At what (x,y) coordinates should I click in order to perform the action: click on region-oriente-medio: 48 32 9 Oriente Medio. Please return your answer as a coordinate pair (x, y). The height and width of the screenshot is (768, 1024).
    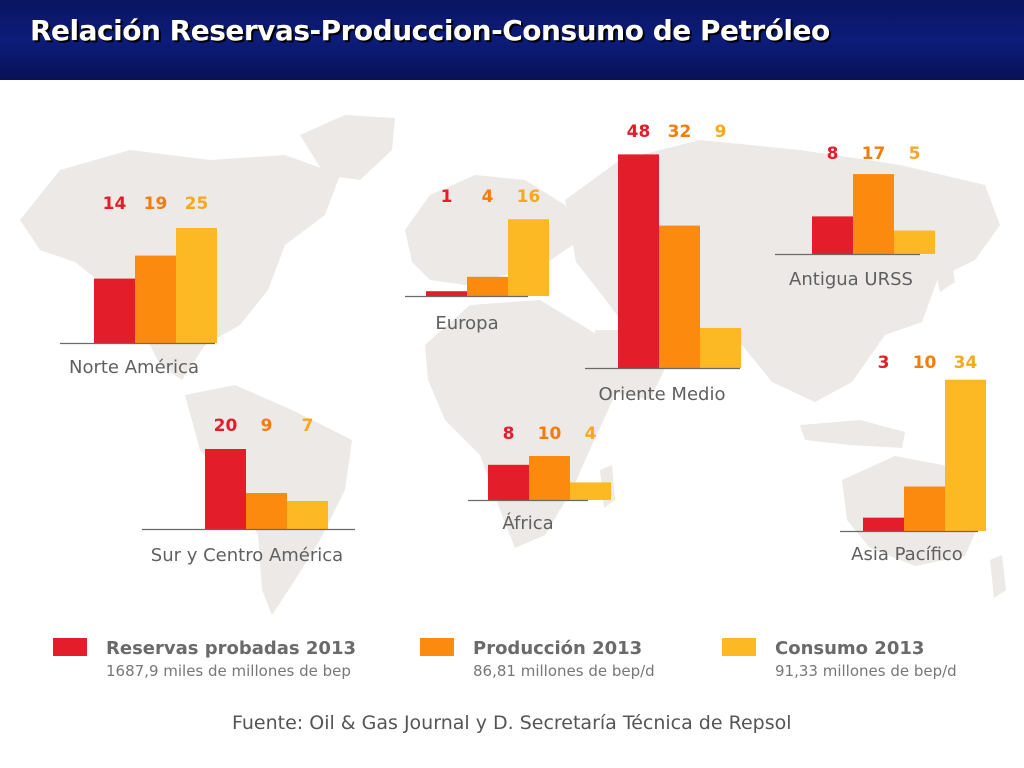
    Looking at the image, I should click on (663, 263).